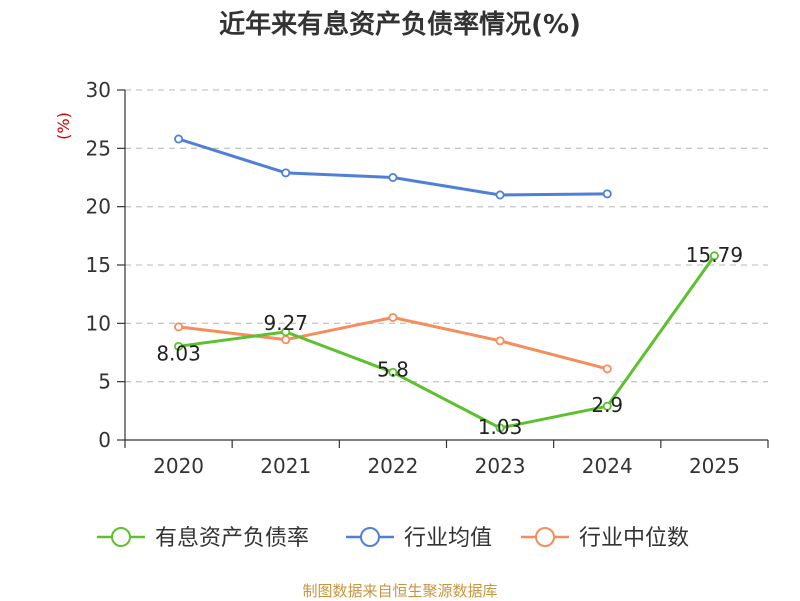 The height and width of the screenshot is (601, 800). I want to click on x-tick-label: 2021, so click(285, 466).